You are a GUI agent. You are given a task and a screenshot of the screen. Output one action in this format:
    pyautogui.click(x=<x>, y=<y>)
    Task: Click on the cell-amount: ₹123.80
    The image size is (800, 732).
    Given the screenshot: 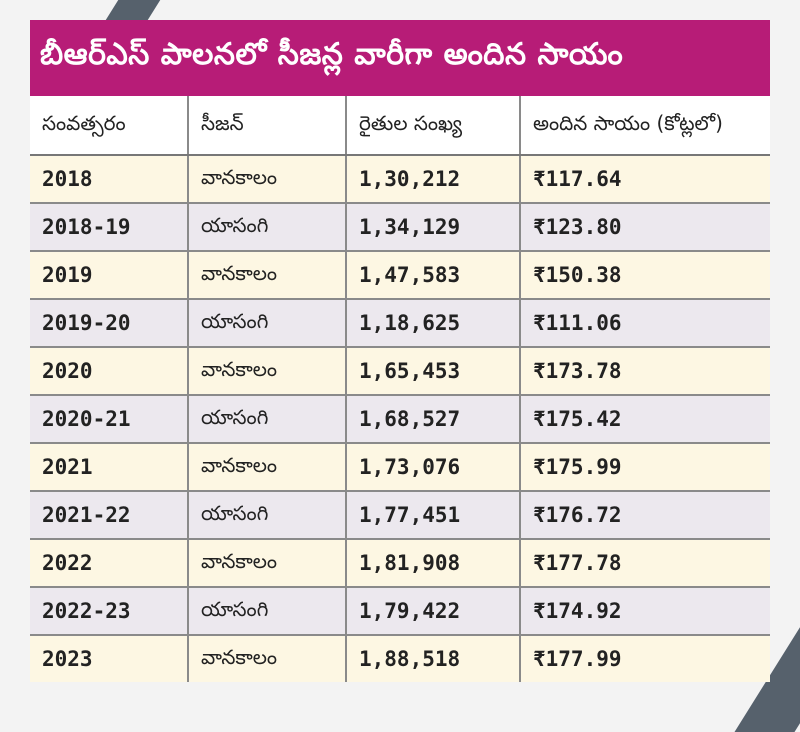 What is the action you would take?
    pyautogui.click(x=644, y=227)
    